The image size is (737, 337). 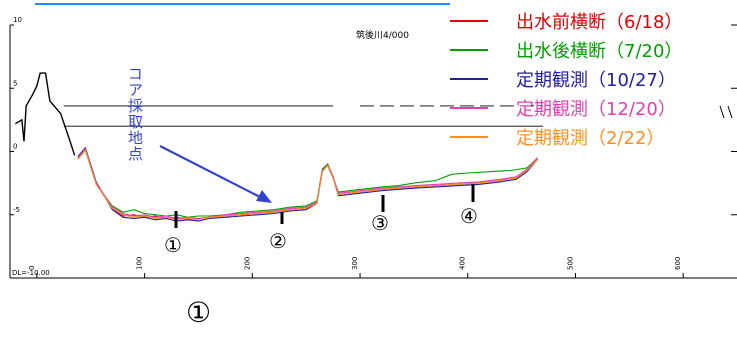 What do you see at coordinates (247, 263) in the screenshot?
I see `x-tick-label-2: 200` at bounding box center [247, 263].